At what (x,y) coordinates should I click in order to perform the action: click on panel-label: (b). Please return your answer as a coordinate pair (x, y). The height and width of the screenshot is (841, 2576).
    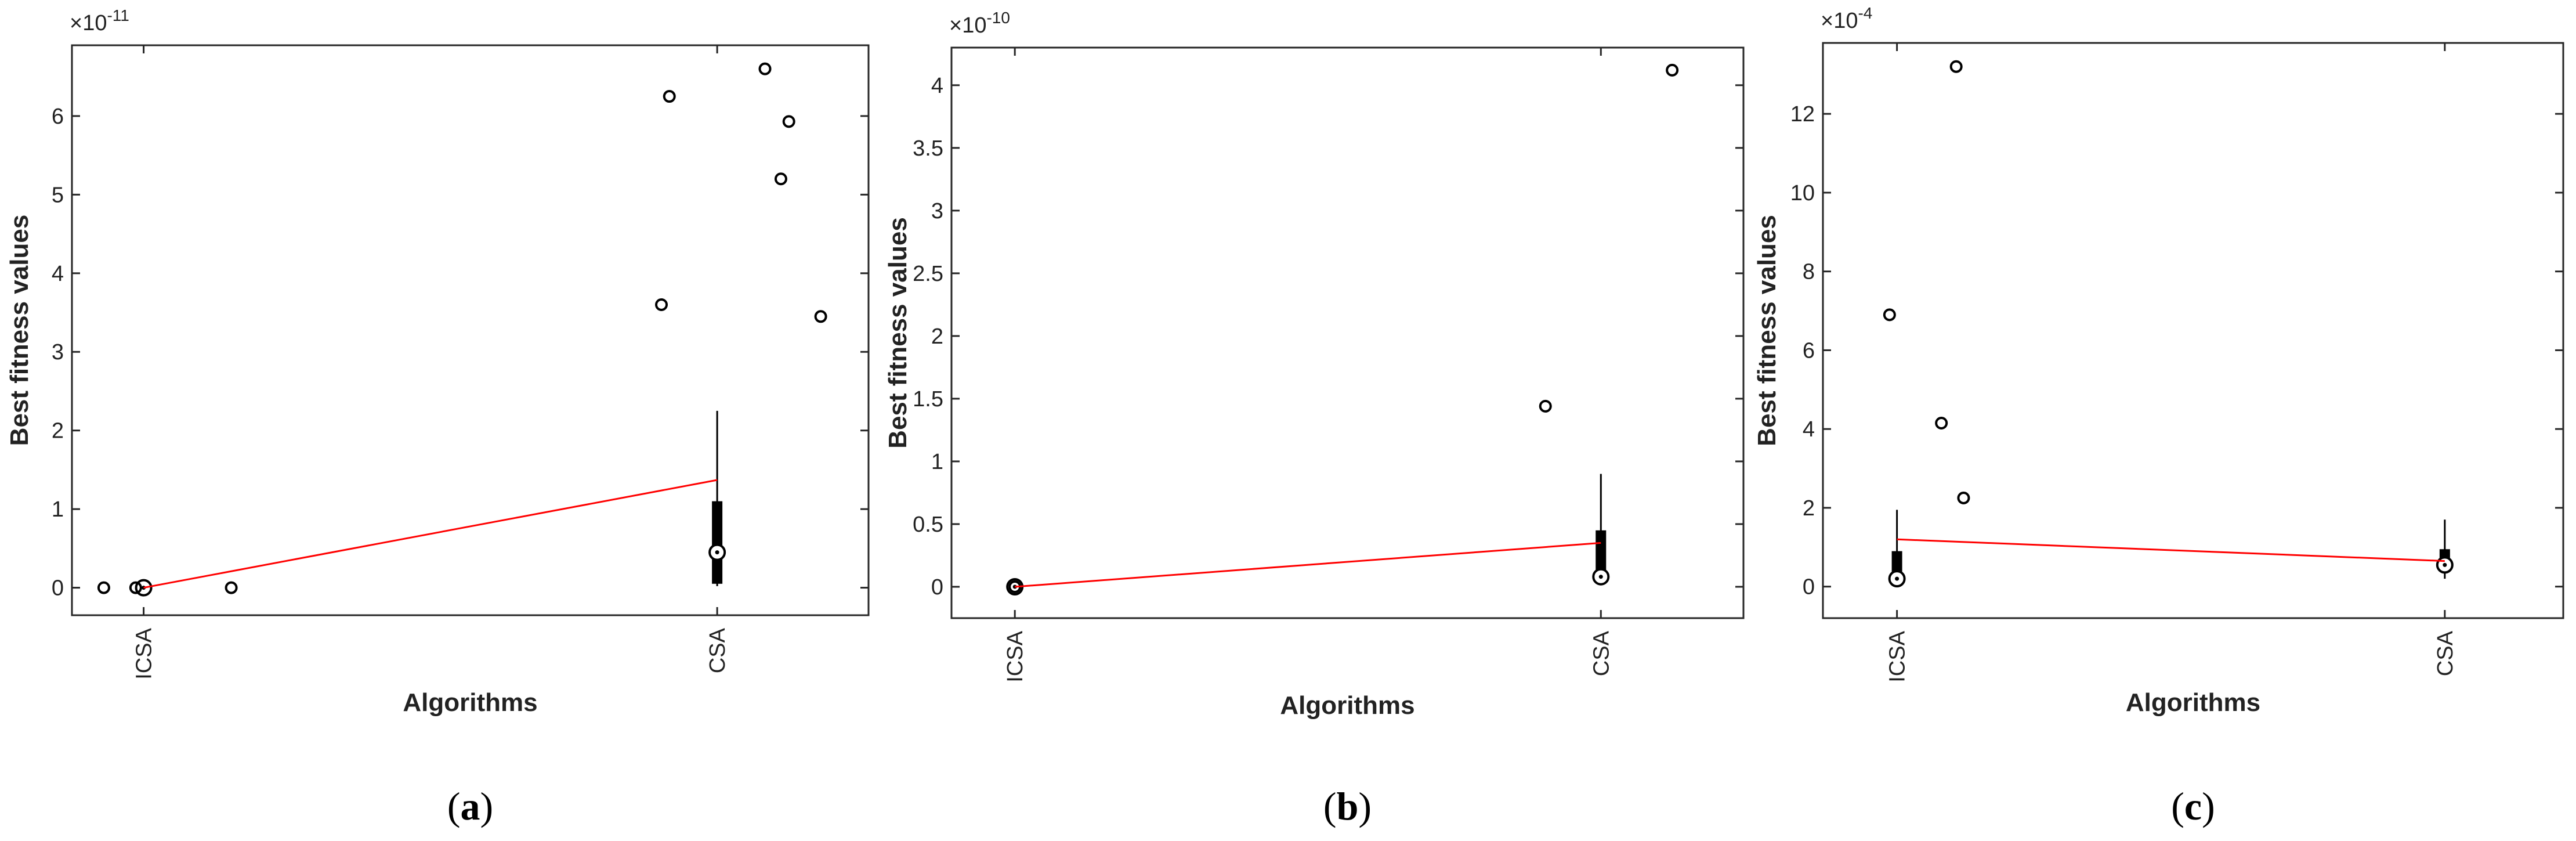
    Looking at the image, I should click on (1347, 806).